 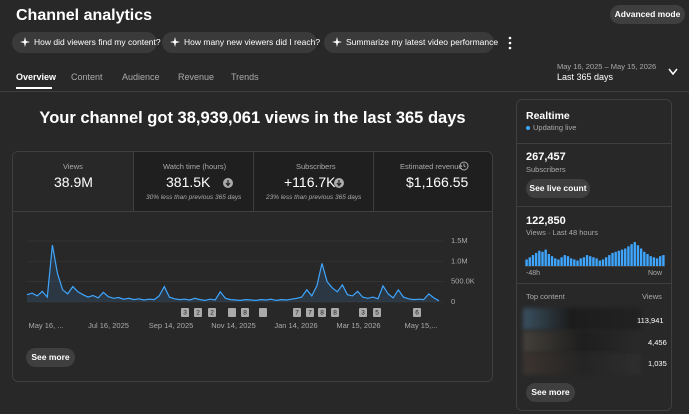 What do you see at coordinates (73, 181) in the screenshot?
I see `metric-selected` at bounding box center [73, 181].